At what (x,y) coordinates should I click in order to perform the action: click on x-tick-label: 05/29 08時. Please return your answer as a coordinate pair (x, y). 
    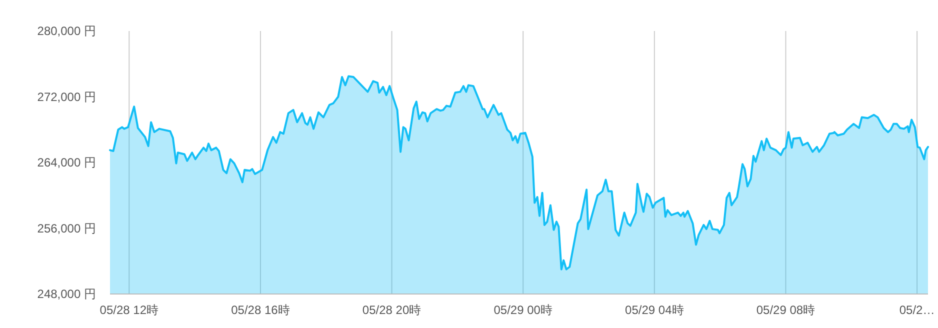
    Looking at the image, I should click on (786, 310).